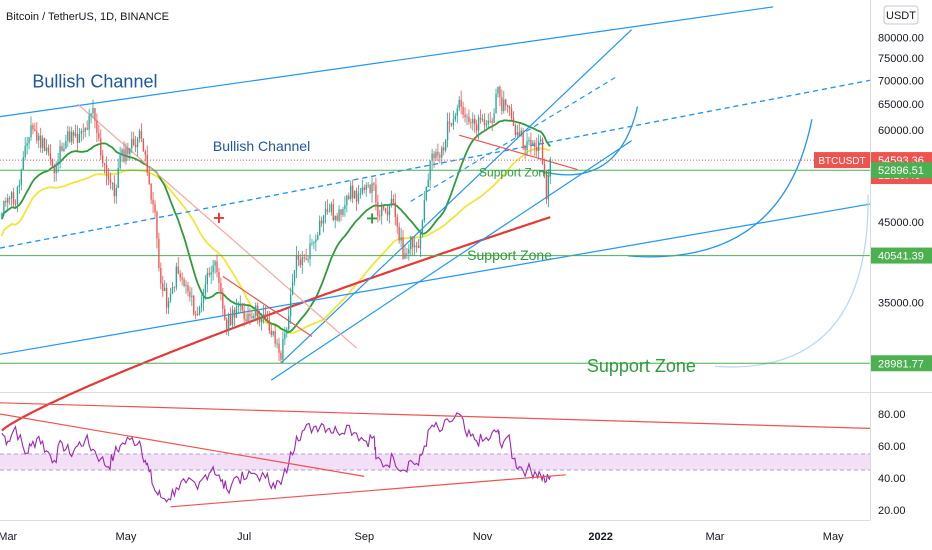 This screenshot has height=550, width=932. What do you see at coordinates (435, 462) in the screenshot?
I see `rsi-band` at bounding box center [435, 462].